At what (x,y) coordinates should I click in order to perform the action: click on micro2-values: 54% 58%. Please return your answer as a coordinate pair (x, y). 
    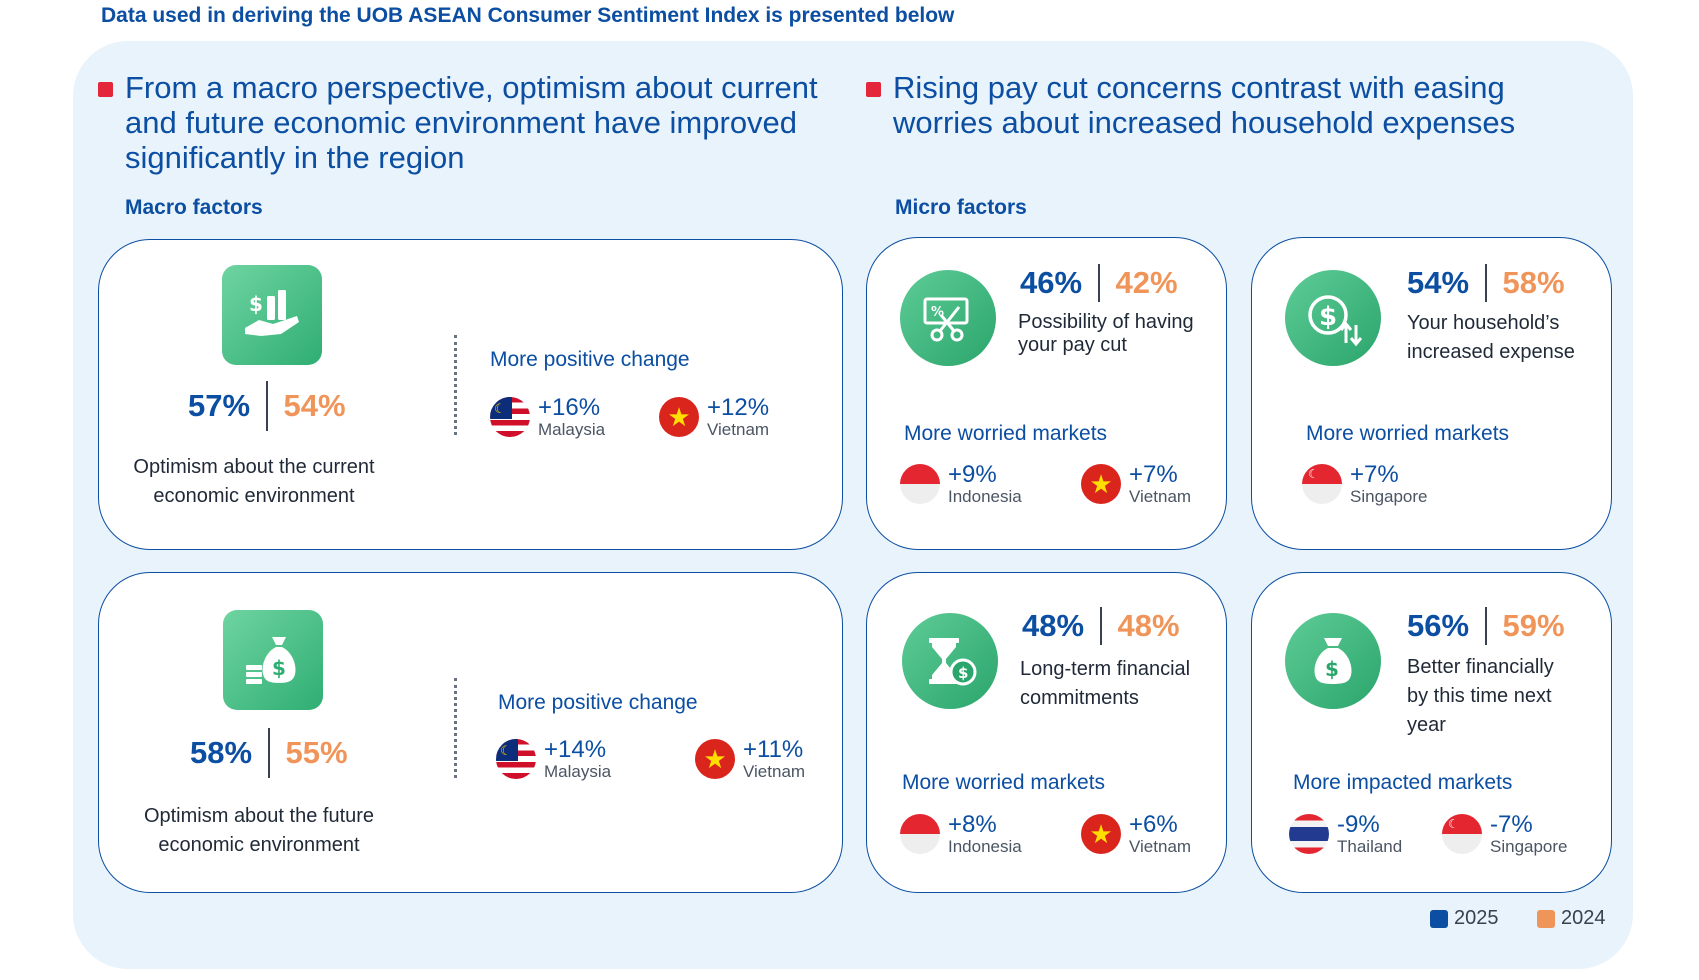
    Looking at the image, I should click on (1486, 283).